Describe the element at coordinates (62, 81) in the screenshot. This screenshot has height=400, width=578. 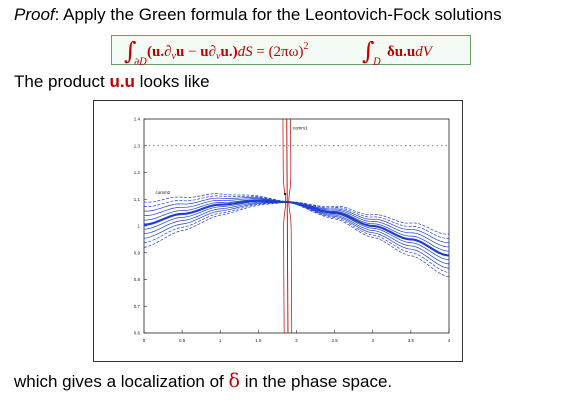
I see `product-prefix: The product` at that location.